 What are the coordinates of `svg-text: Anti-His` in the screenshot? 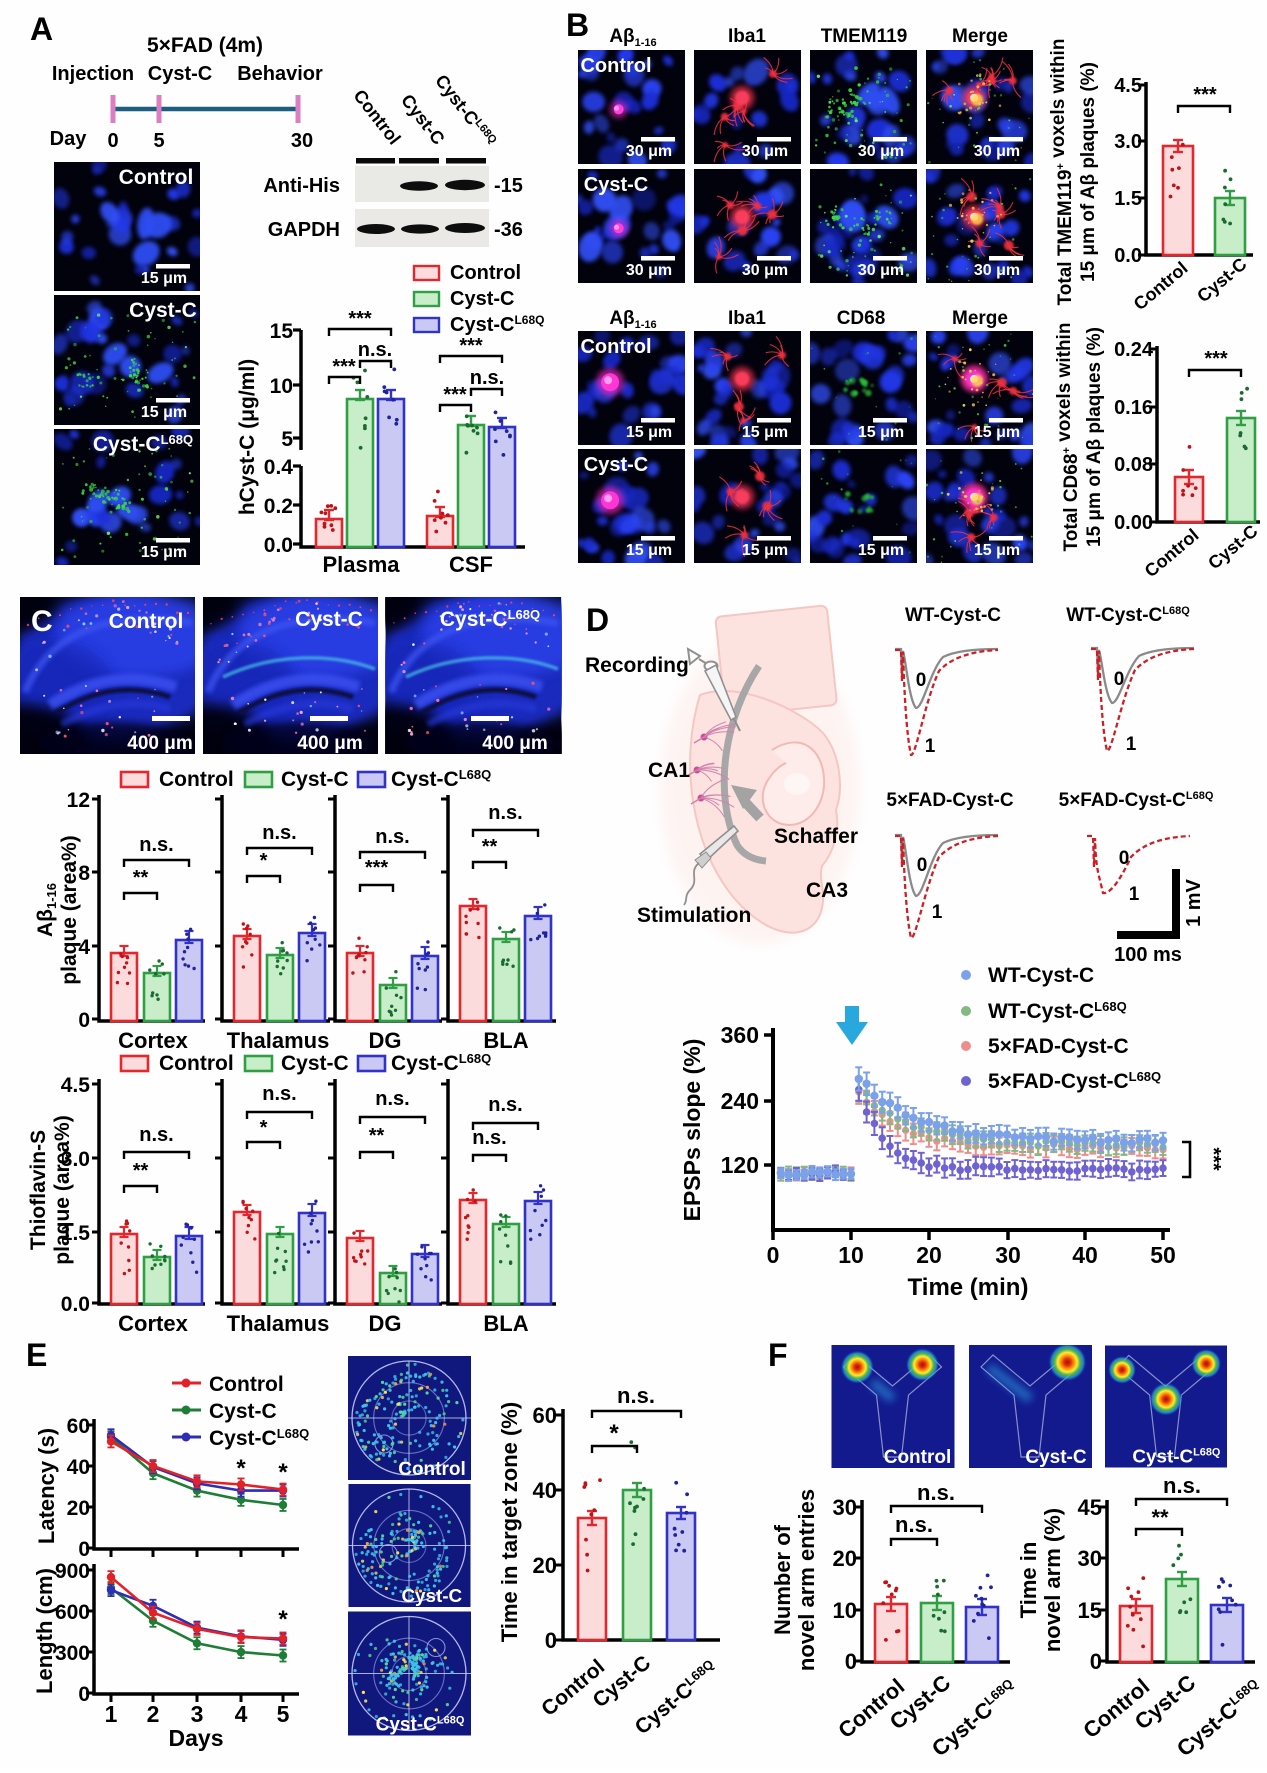 It's located at (301, 186).